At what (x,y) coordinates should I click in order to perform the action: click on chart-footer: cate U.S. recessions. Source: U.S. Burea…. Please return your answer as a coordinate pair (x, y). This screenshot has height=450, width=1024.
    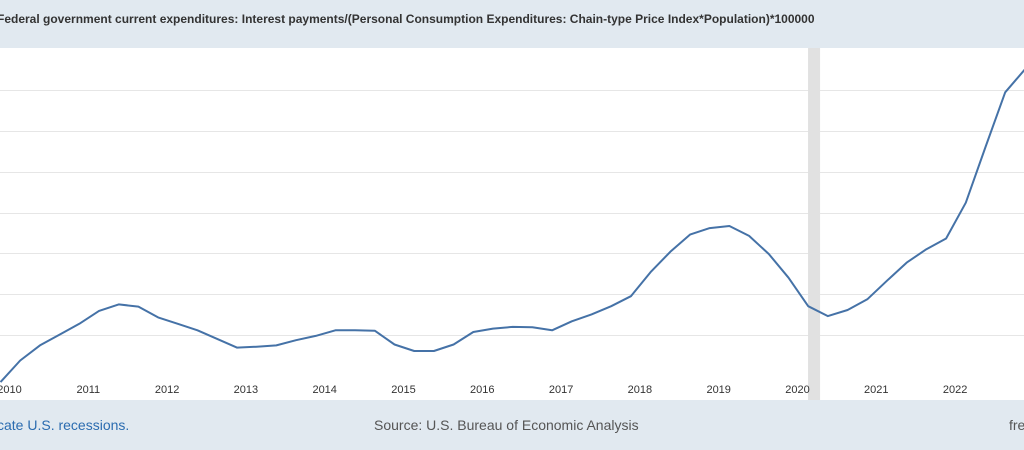
    Looking at the image, I should click on (512, 425).